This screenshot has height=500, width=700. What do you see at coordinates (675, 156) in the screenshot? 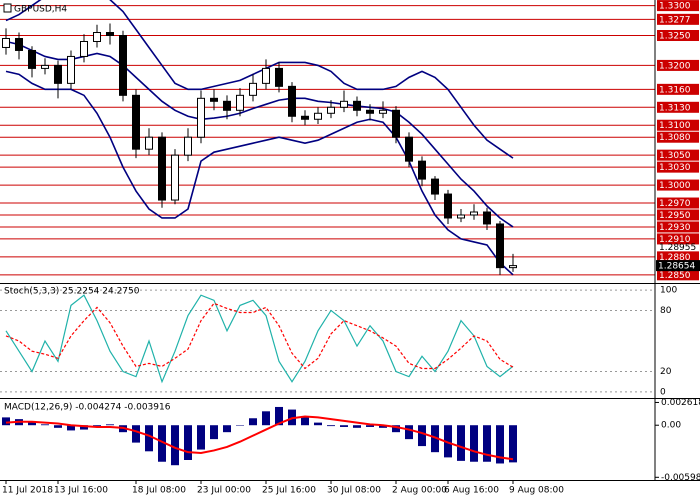
I see `y-tick-label: 1.3050` at bounding box center [675, 156].